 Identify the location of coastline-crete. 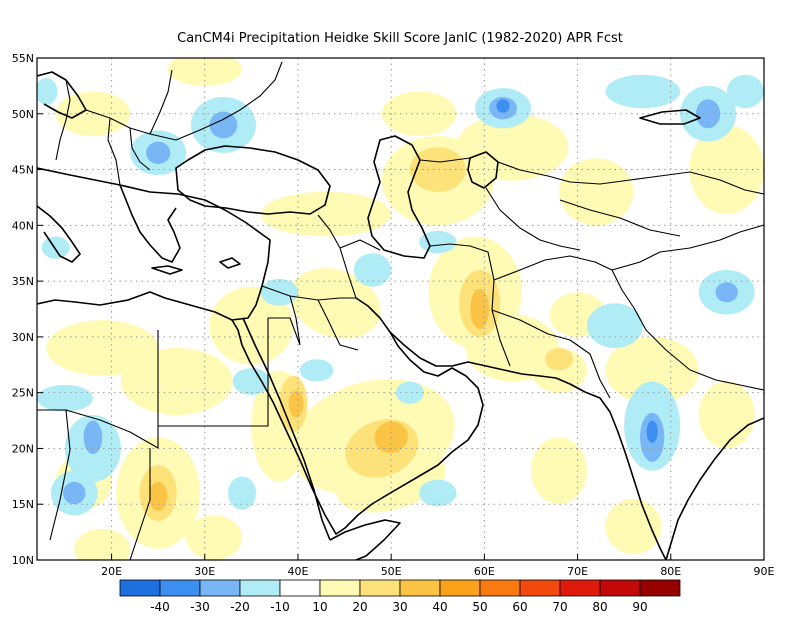
(167, 270).